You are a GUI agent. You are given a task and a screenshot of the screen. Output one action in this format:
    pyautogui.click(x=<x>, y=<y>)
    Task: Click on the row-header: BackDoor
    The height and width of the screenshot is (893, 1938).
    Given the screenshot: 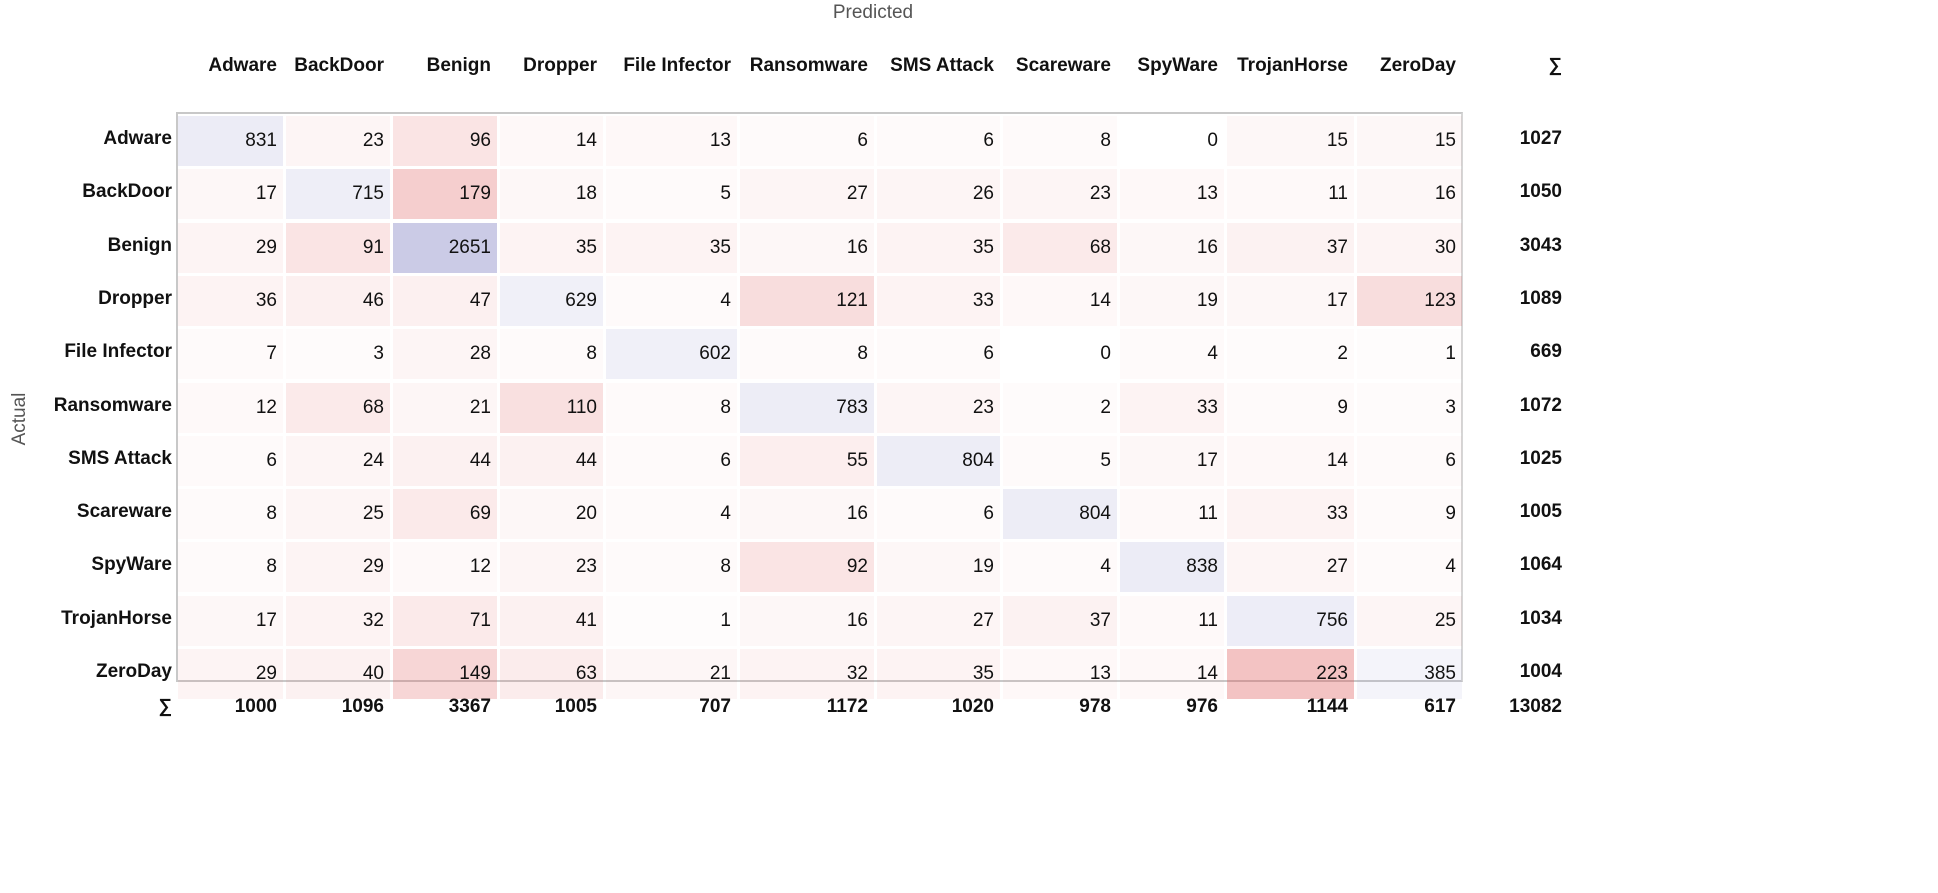 What is the action you would take?
    pyautogui.click(x=127, y=192)
    